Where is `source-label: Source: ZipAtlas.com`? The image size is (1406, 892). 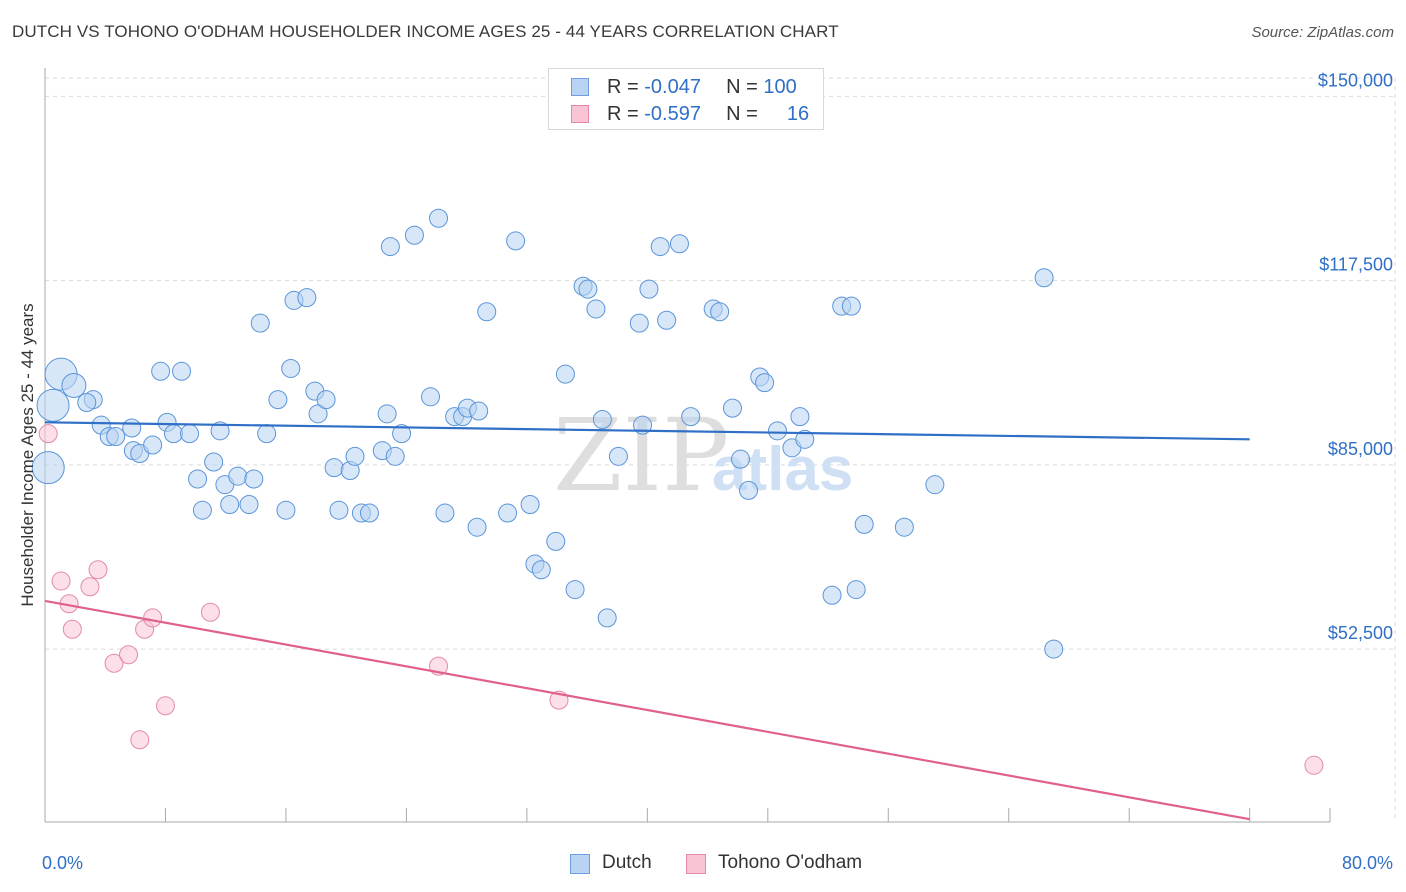
source-label: Source: ZipAtlas.com is located at coordinates (1322, 32).